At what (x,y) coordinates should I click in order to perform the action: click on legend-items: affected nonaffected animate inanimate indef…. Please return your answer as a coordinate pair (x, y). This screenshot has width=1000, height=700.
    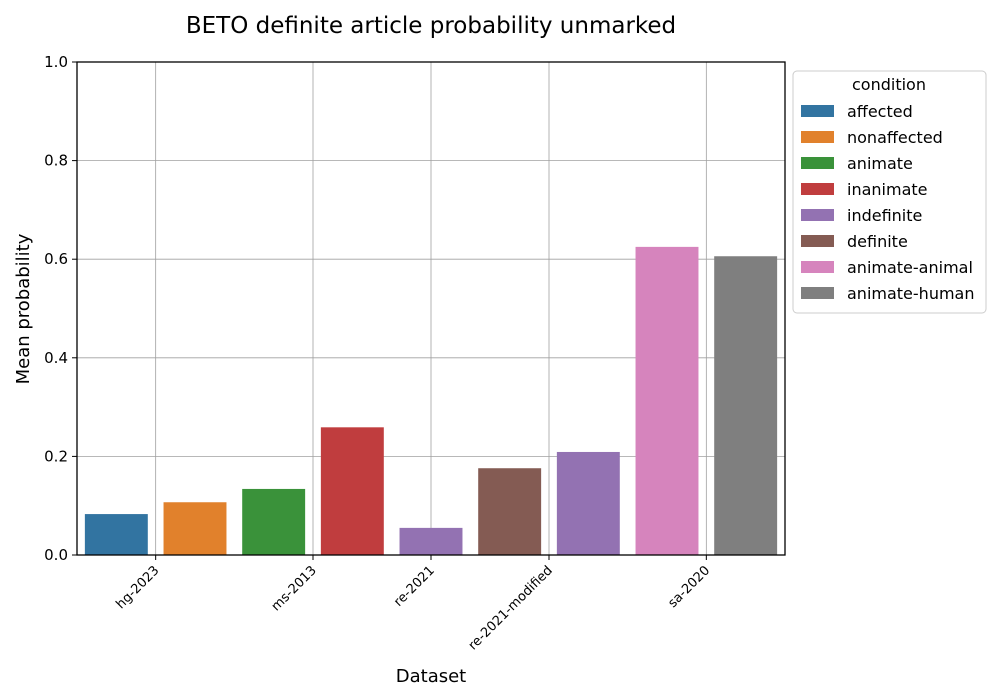
    Looking at the image, I should click on (887, 202).